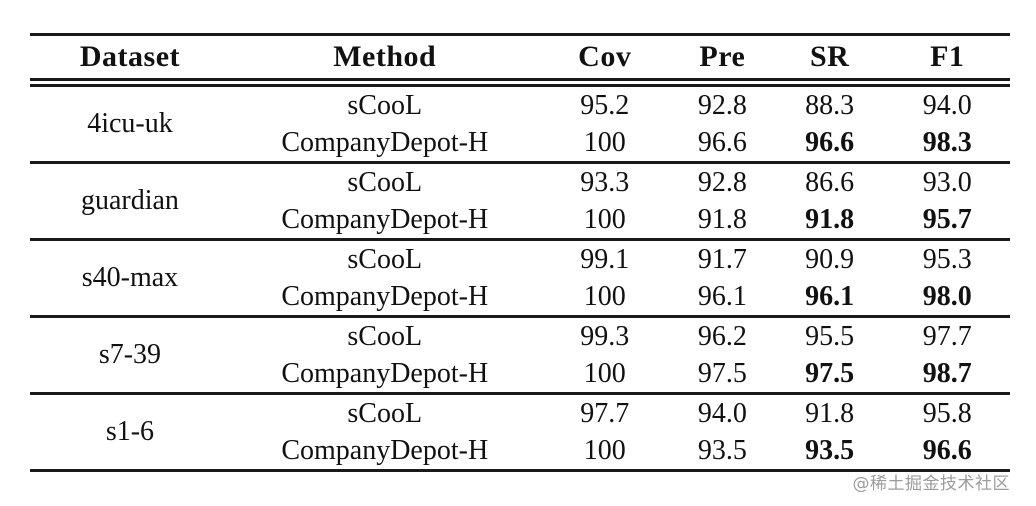 The width and height of the screenshot is (1036, 506). Describe the element at coordinates (605, 105) in the screenshot. I see `cov-cell: 95.2` at that location.